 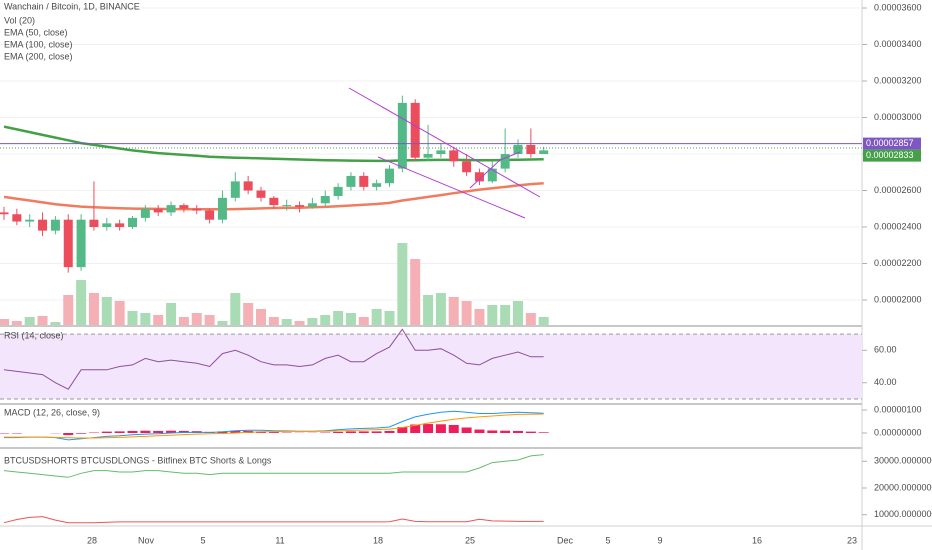 What do you see at coordinates (898, 117) in the screenshot?
I see `price-axis-label: 0.00003000` at bounding box center [898, 117].